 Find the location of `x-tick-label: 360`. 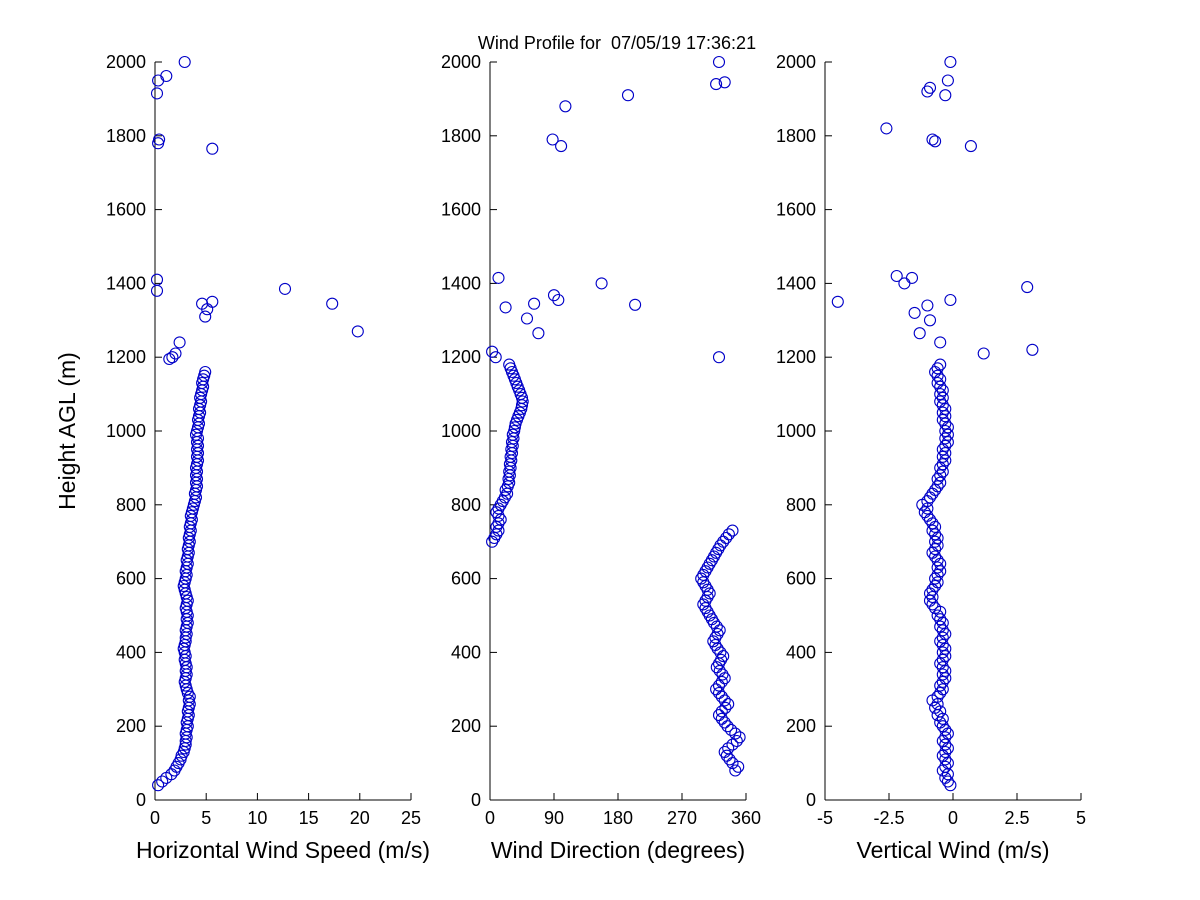

x-tick-label: 360 is located at coordinates (746, 818).